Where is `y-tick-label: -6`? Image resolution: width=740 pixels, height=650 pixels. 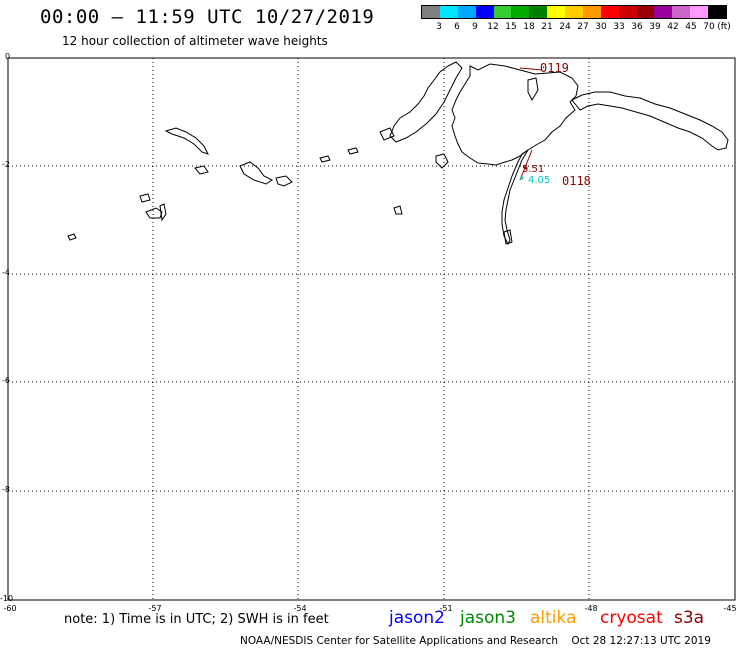
y-tick-label: -6 is located at coordinates (6, 380).